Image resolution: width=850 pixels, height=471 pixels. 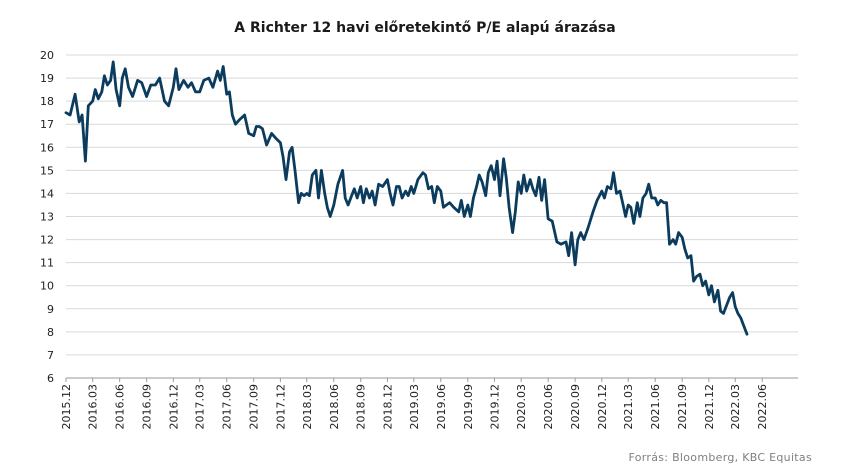 I want to click on x-tick-label: 2017.03, so click(x=200, y=407).